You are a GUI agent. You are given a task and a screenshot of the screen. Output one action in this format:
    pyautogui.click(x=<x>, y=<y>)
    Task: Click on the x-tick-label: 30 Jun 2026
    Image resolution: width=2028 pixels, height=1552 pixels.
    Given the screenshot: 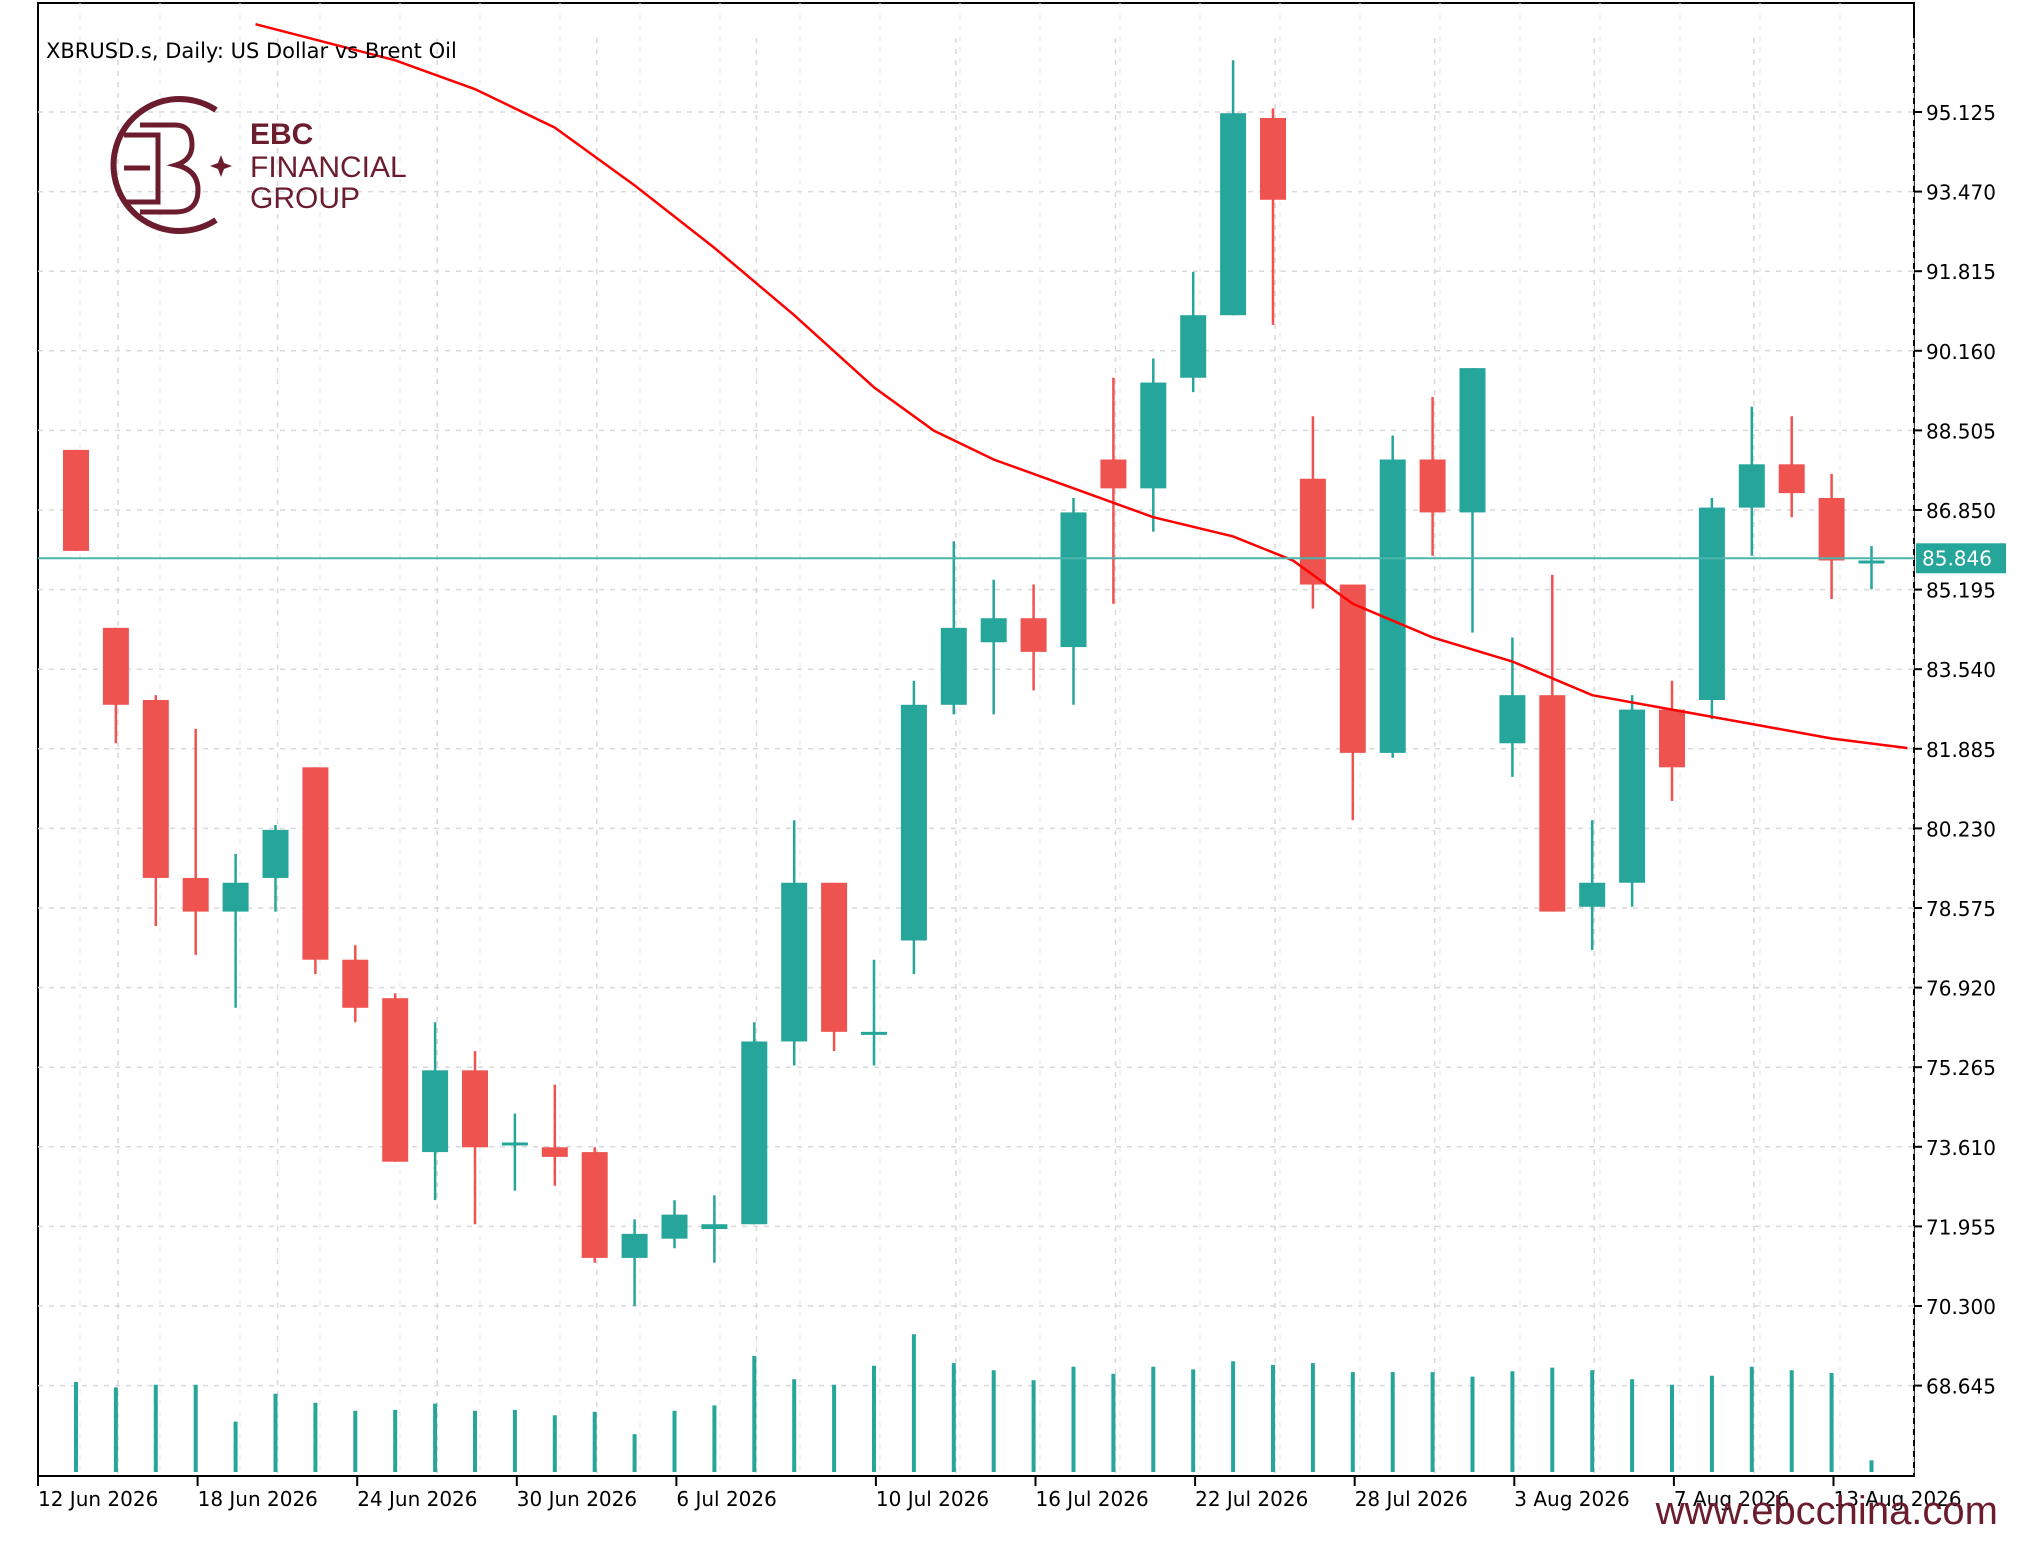 What is the action you would take?
    pyautogui.click(x=577, y=1499)
    